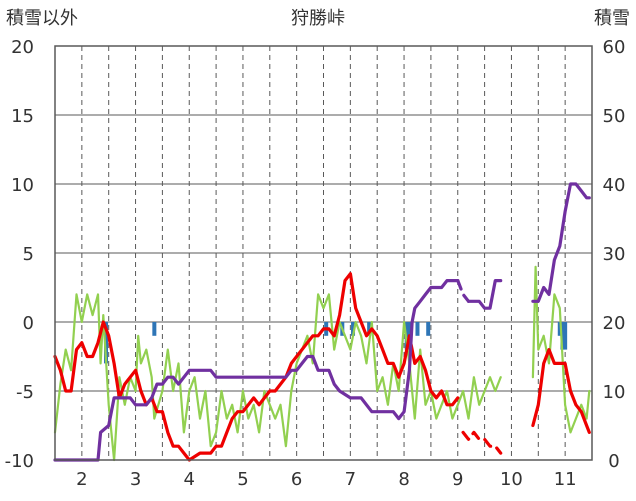 This screenshot has height=501, width=636. Describe the element at coordinates (614, 392) in the screenshot. I see `right-tick-label: 10` at that location.